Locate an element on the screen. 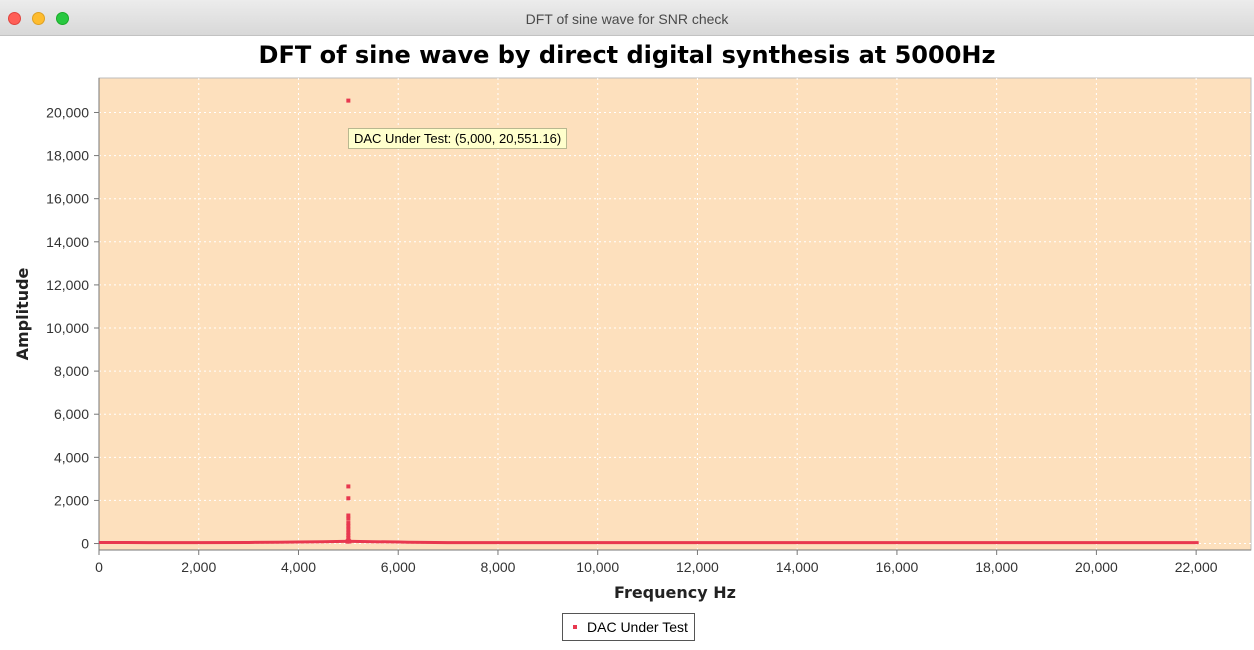 This screenshot has height=650, width=1254. chart-legend: DAC Under Test is located at coordinates (628, 627).